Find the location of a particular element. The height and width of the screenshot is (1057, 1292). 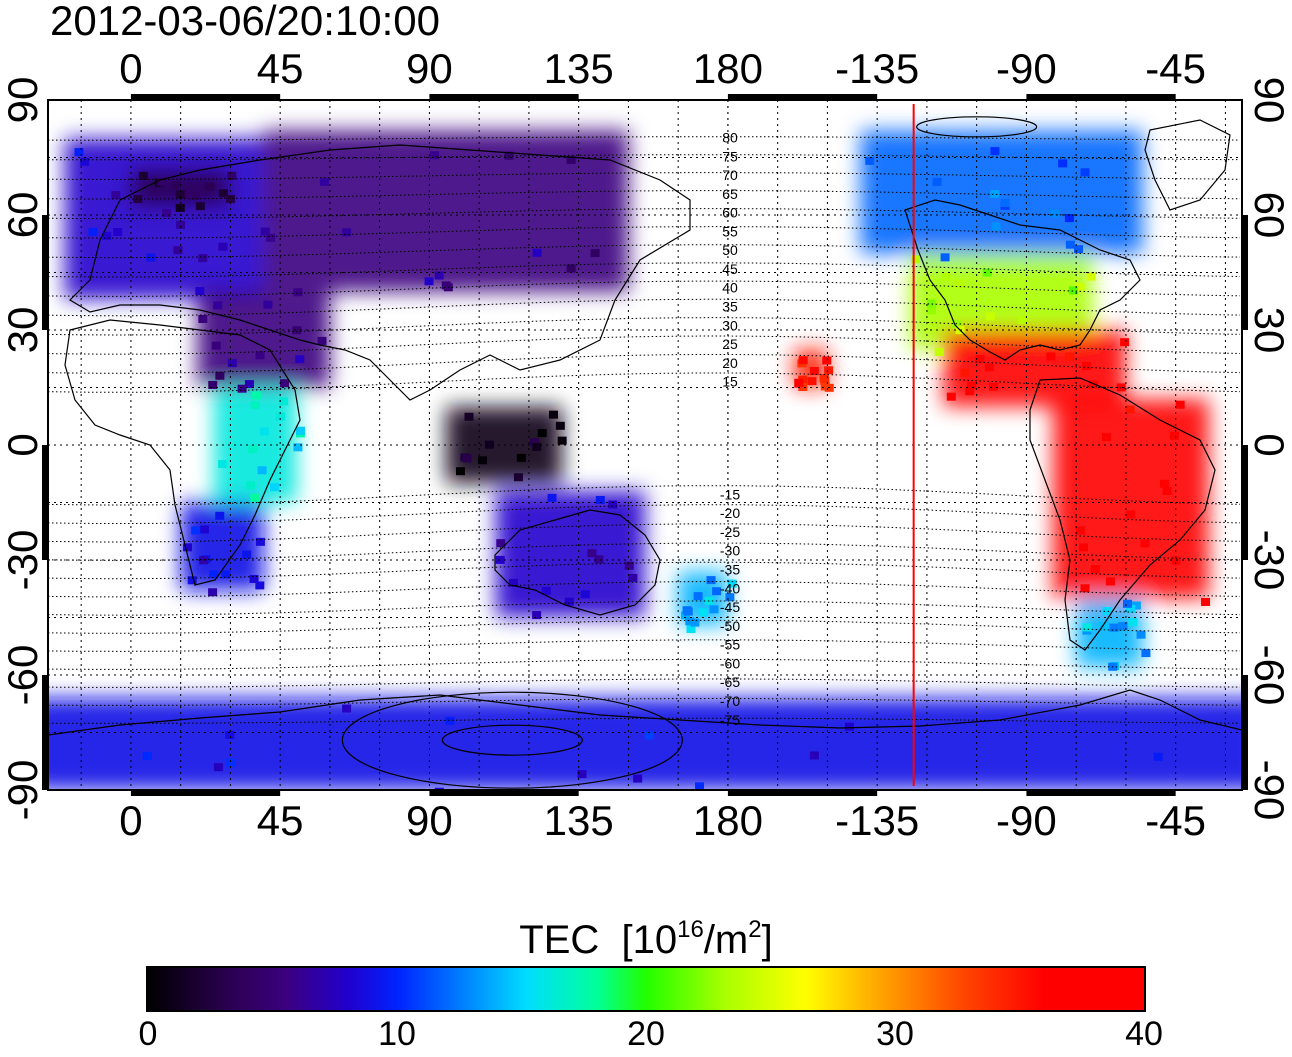

lon-tick-label-top: 135 is located at coordinates (578, 68).